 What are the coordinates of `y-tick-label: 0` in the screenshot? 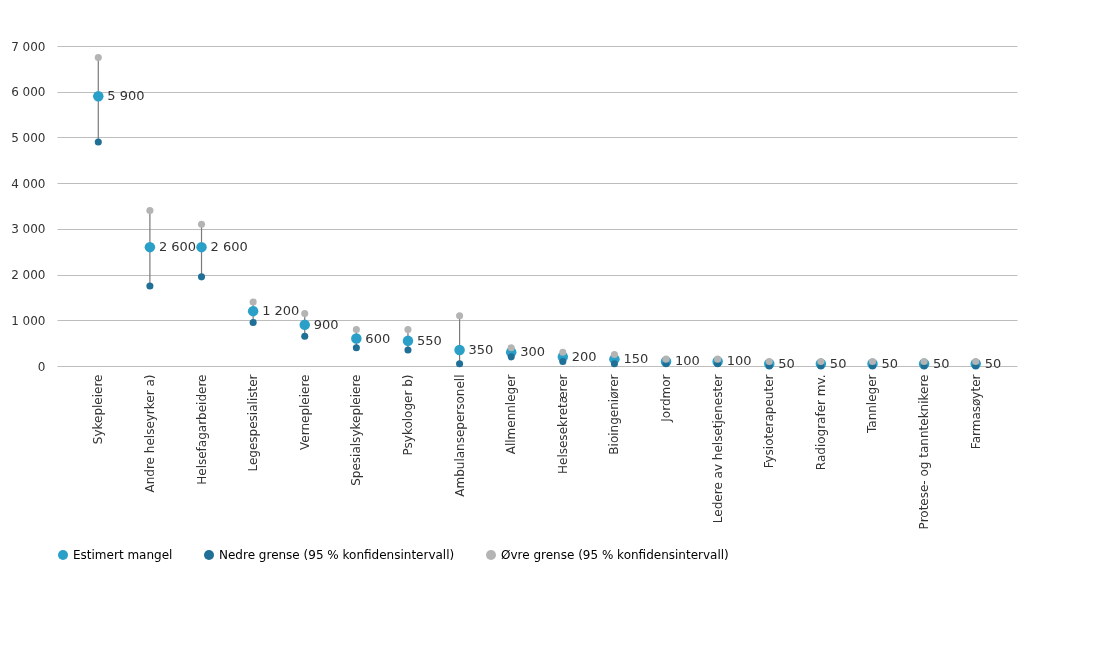 It's located at (41, 366).